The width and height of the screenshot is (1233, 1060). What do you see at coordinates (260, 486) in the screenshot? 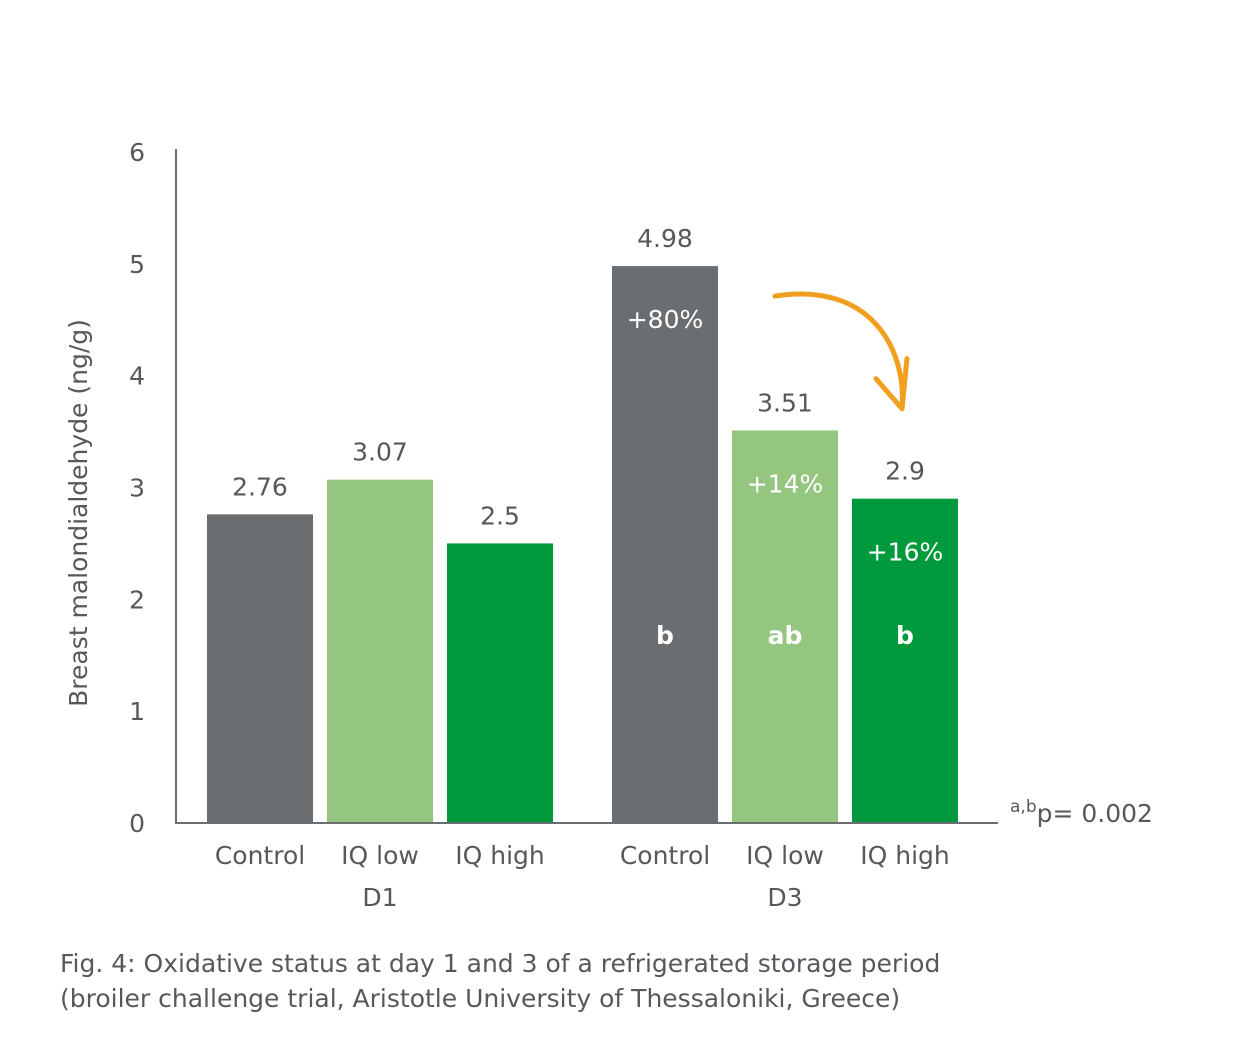
I see `bar-value-label: 2.76` at bounding box center [260, 486].